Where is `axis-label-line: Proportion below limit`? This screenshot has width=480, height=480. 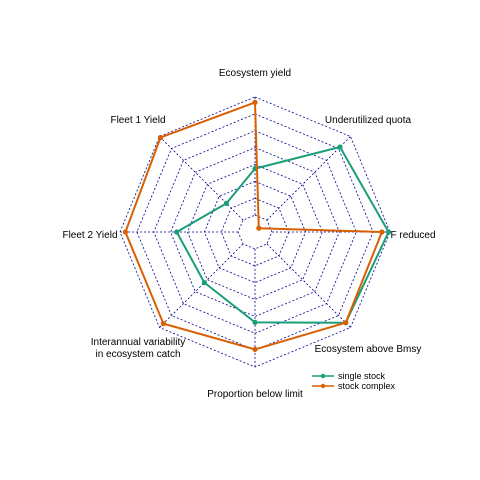
axis-label-line: Proportion below limit is located at coordinates (255, 394).